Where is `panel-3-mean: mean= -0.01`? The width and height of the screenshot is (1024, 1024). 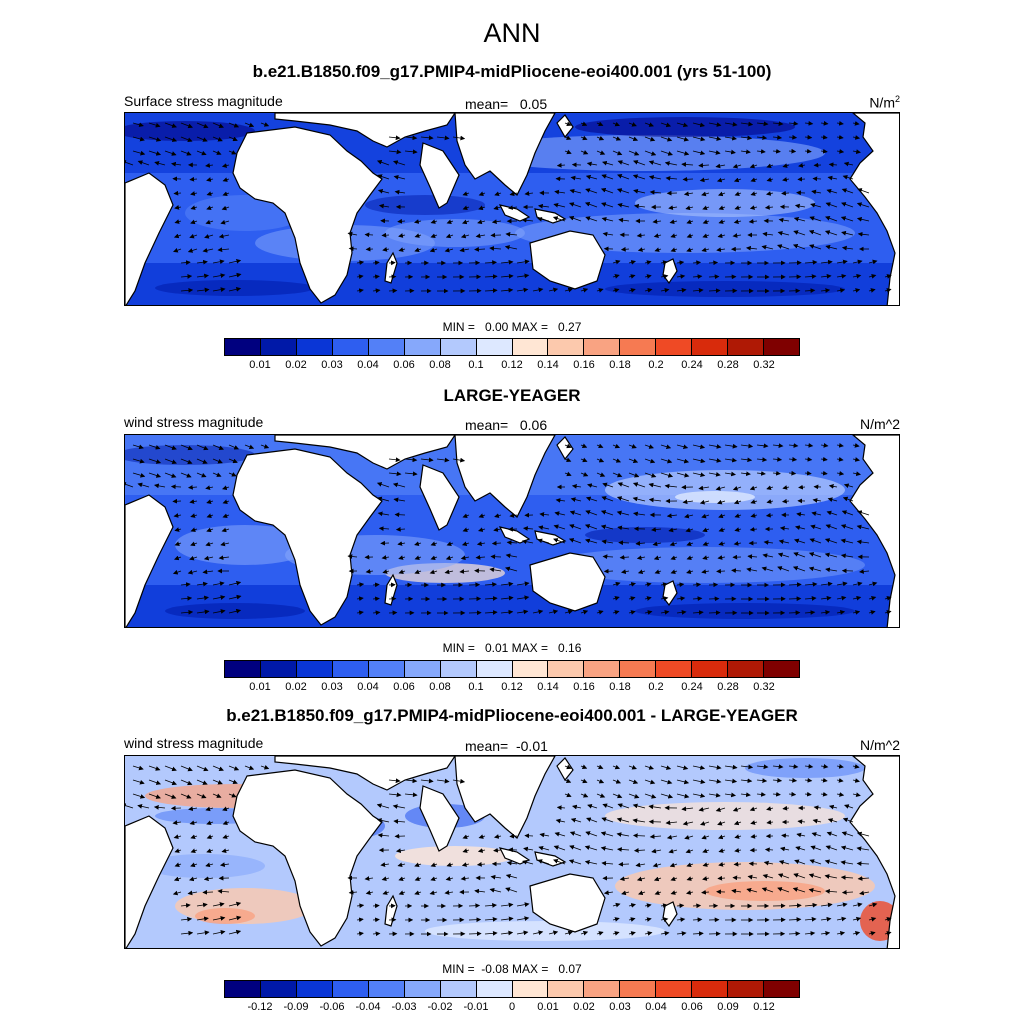 panel-3-mean: mean= -0.01 is located at coordinates (506, 746).